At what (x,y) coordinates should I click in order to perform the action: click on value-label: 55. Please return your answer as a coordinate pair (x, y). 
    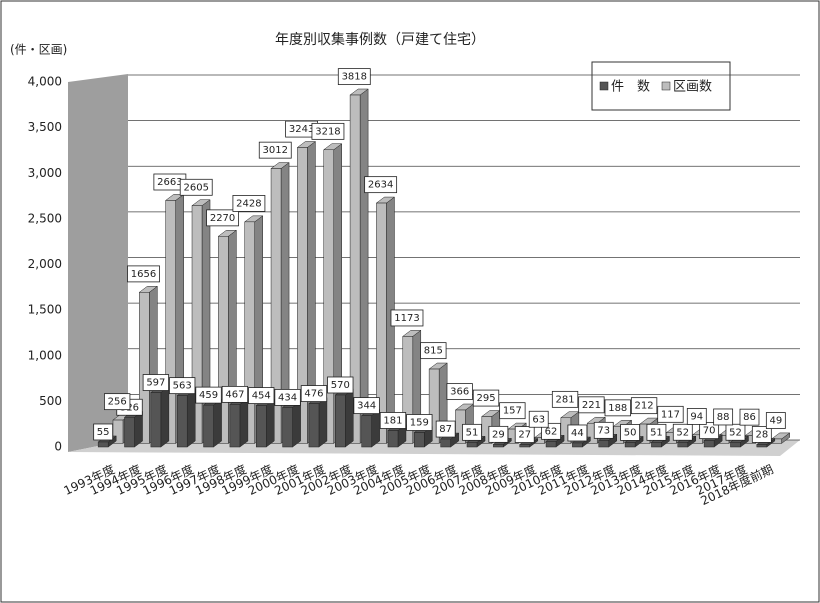
    Looking at the image, I should click on (103, 432).